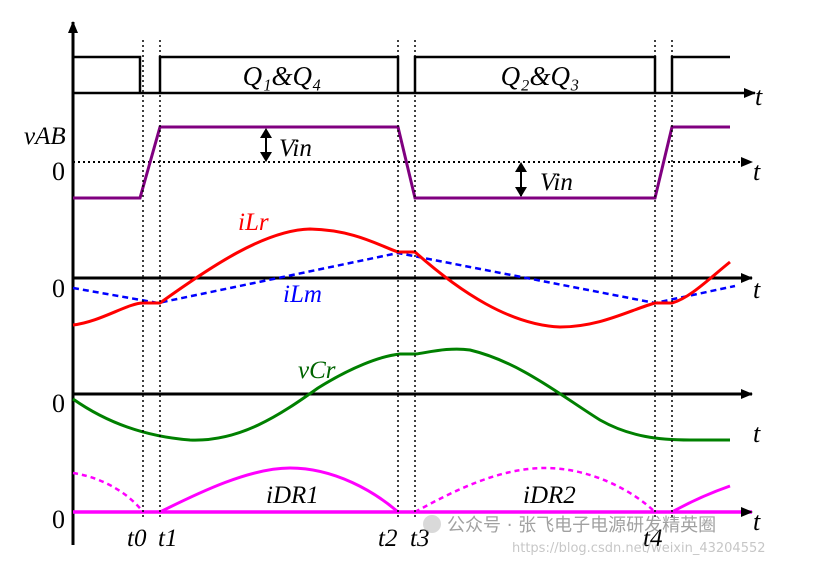 The width and height of the screenshot is (818, 562). Describe the element at coordinates (417, 83) in the screenshot. I see `gate-signal-row: Q₁&Q₄ Q₂&Q₃ t` at that location.